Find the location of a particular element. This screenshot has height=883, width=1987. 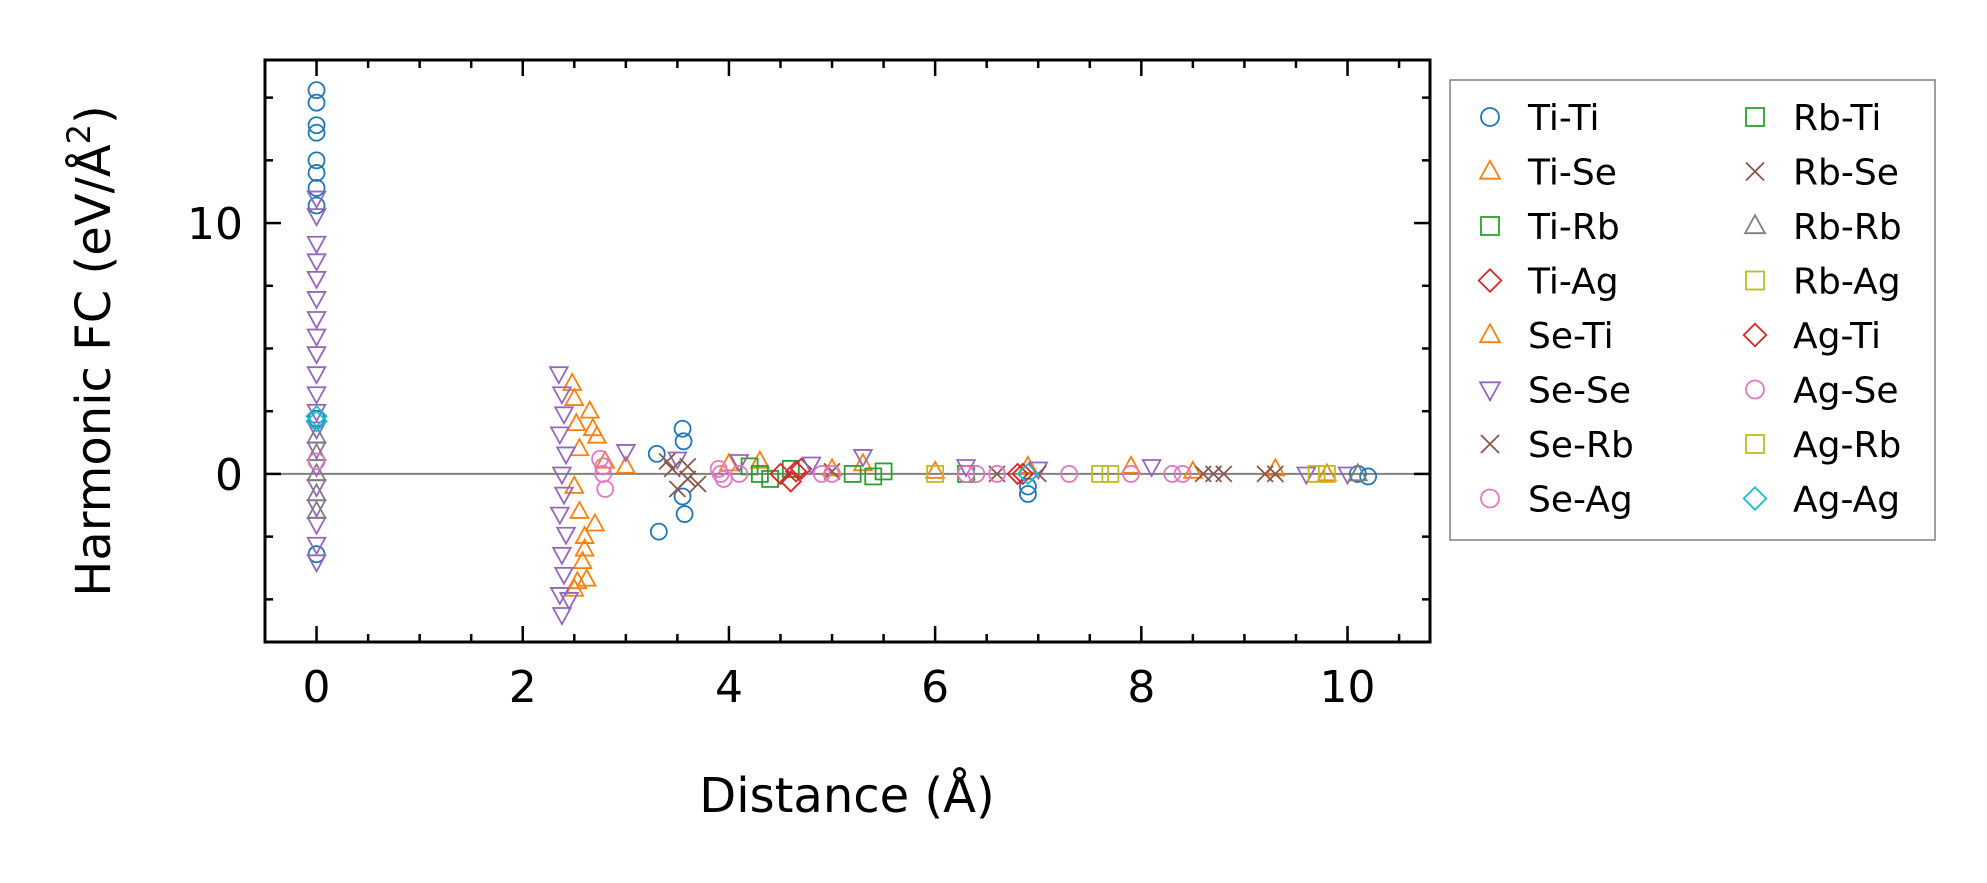

x-tick-label: 6 is located at coordinates (935, 687).